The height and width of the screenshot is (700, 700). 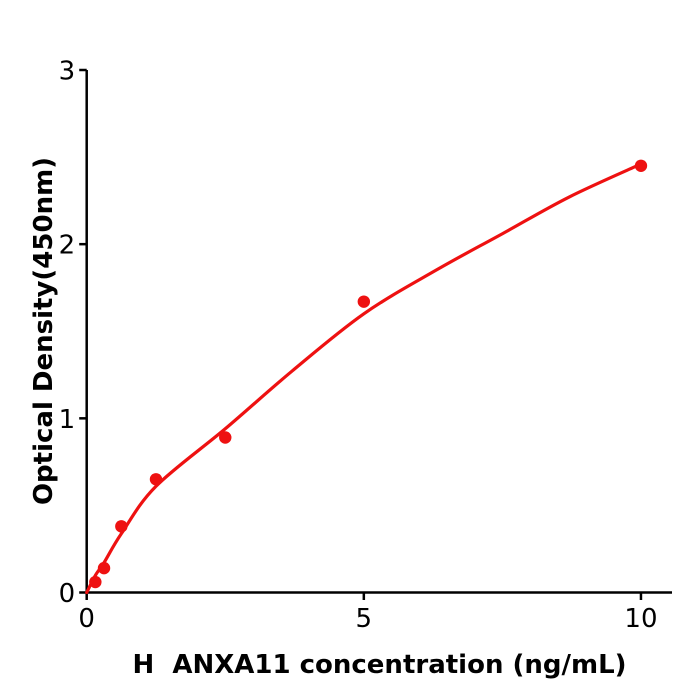 I want to click on y-tick-label: 3, so click(x=67, y=72).